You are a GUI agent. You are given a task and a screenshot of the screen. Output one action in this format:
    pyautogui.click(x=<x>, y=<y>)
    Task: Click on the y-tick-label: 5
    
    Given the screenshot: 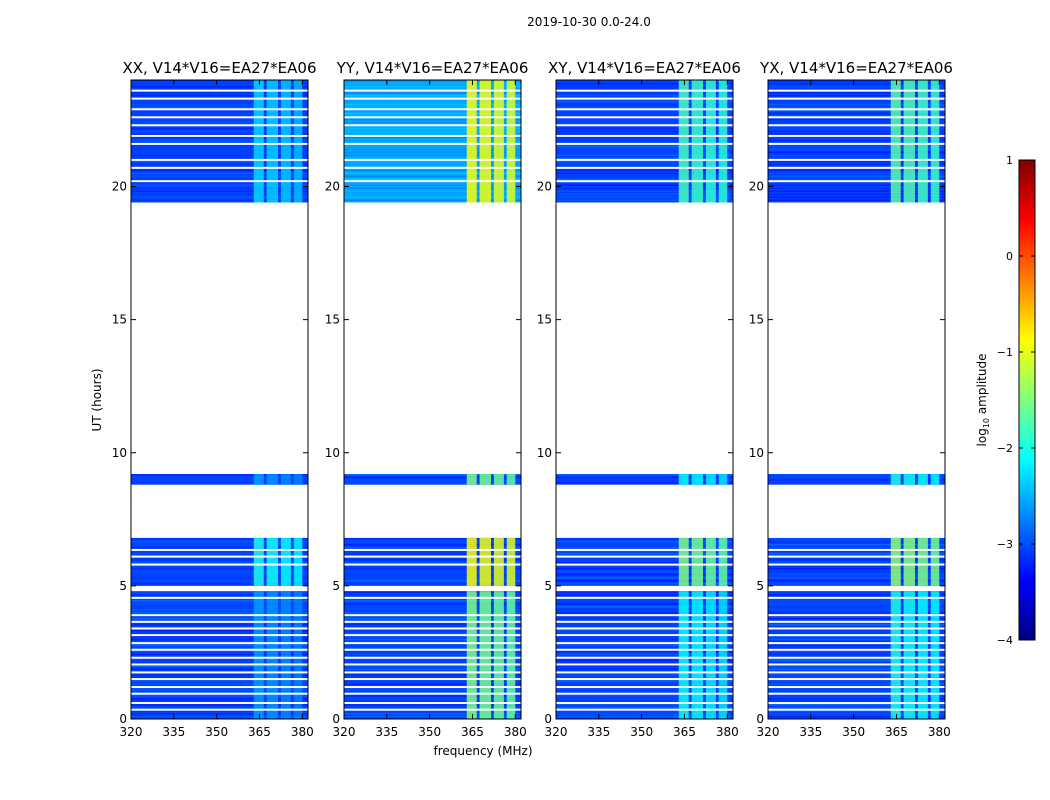 What is the action you would take?
    pyautogui.click(x=760, y=586)
    